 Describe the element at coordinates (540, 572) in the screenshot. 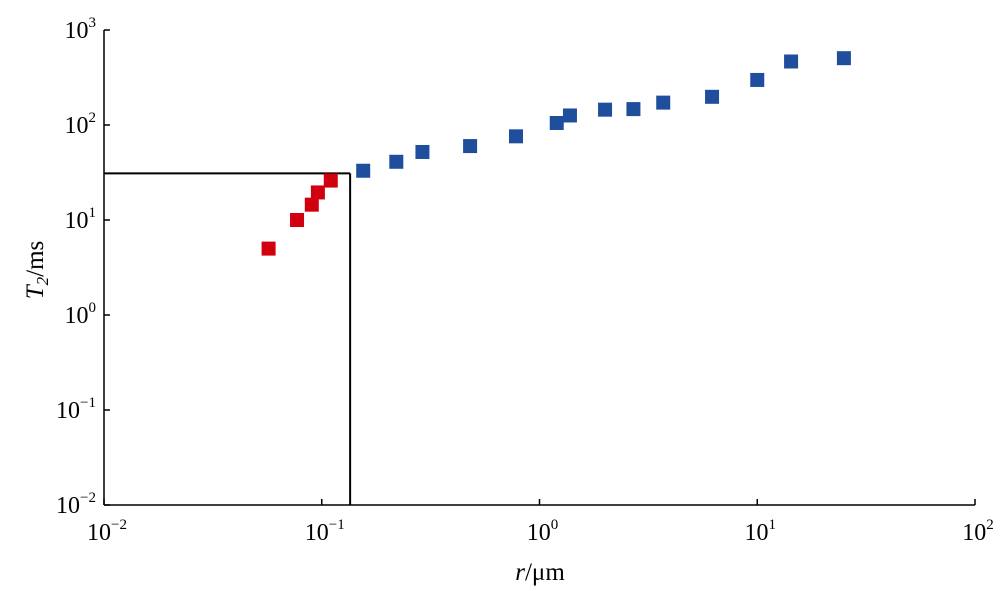

I see `x-axis-label: r/μm` at that location.